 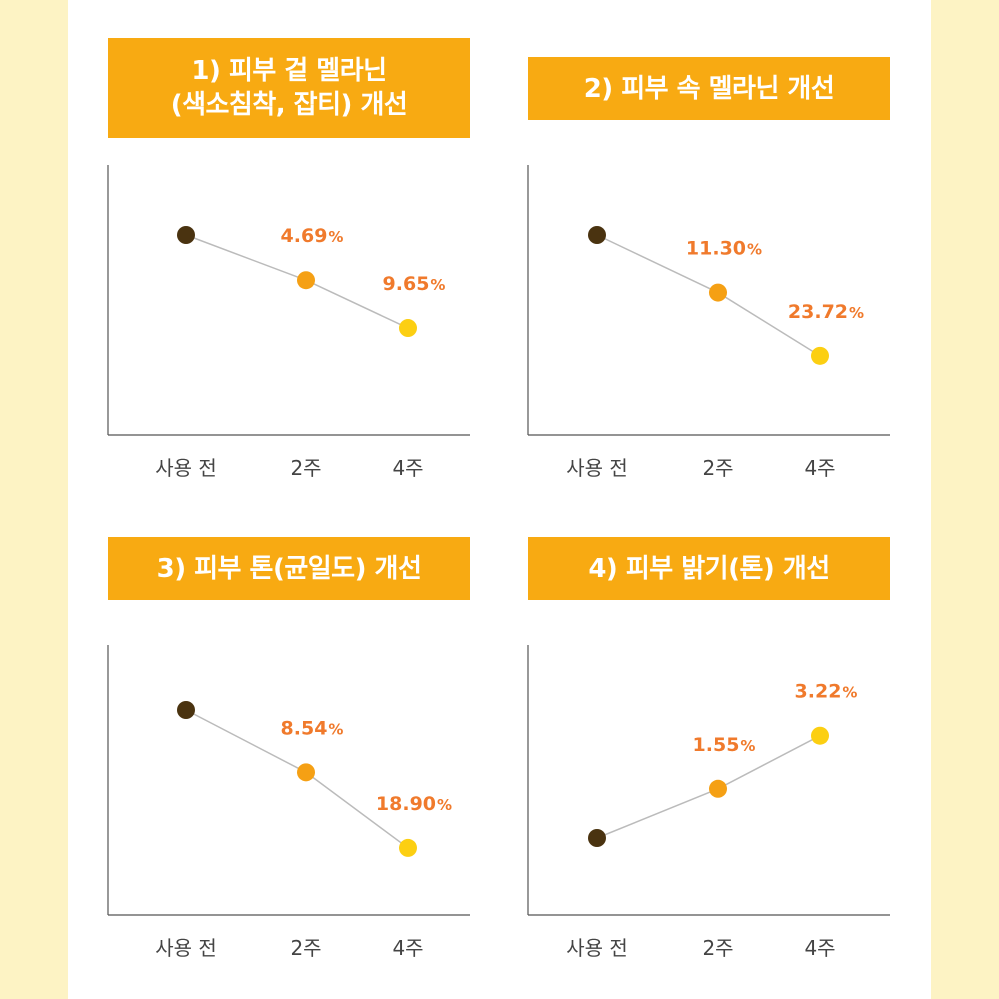 What do you see at coordinates (312, 728) in the screenshot?
I see `value-label-2: 8.54%` at bounding box center [312, 728].